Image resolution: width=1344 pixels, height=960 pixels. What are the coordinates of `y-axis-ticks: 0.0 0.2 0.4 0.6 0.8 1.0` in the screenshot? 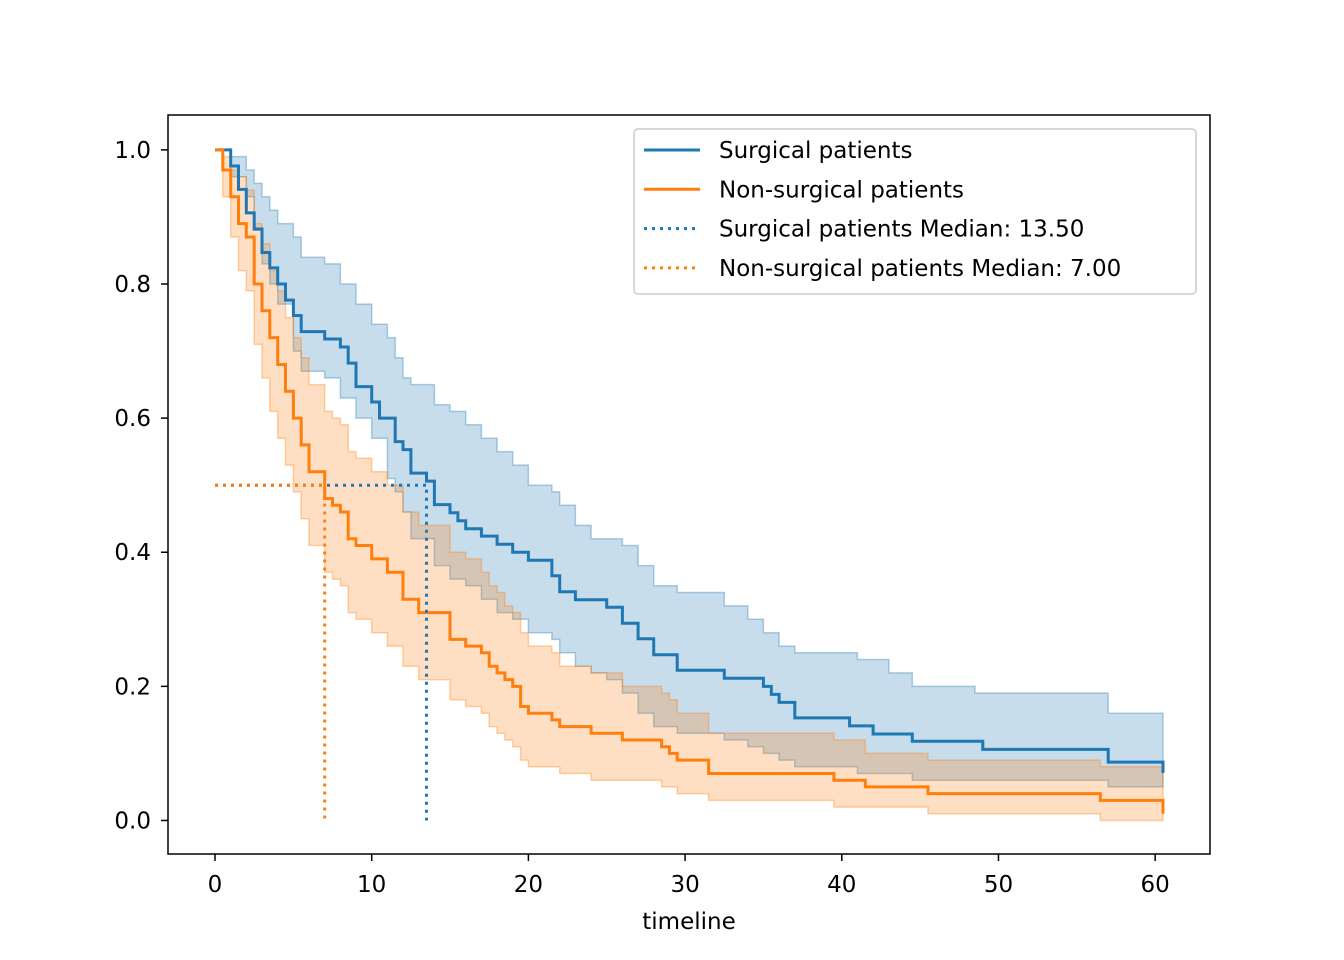 It's located at (141, 486).